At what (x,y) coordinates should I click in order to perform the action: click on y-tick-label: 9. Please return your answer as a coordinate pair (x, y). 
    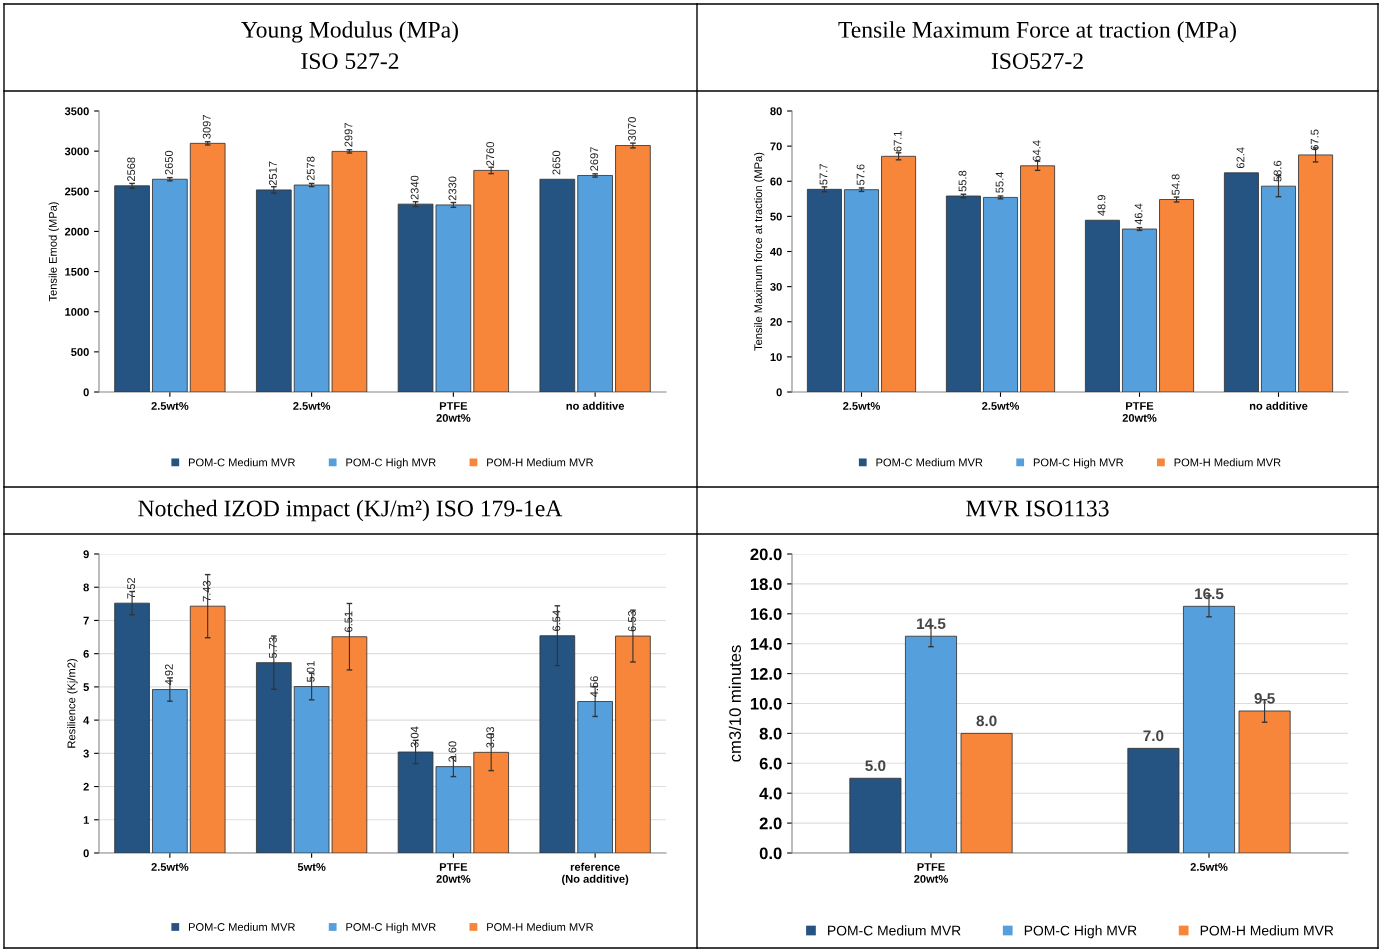
    Looking at the image, I should click on (86, 554).